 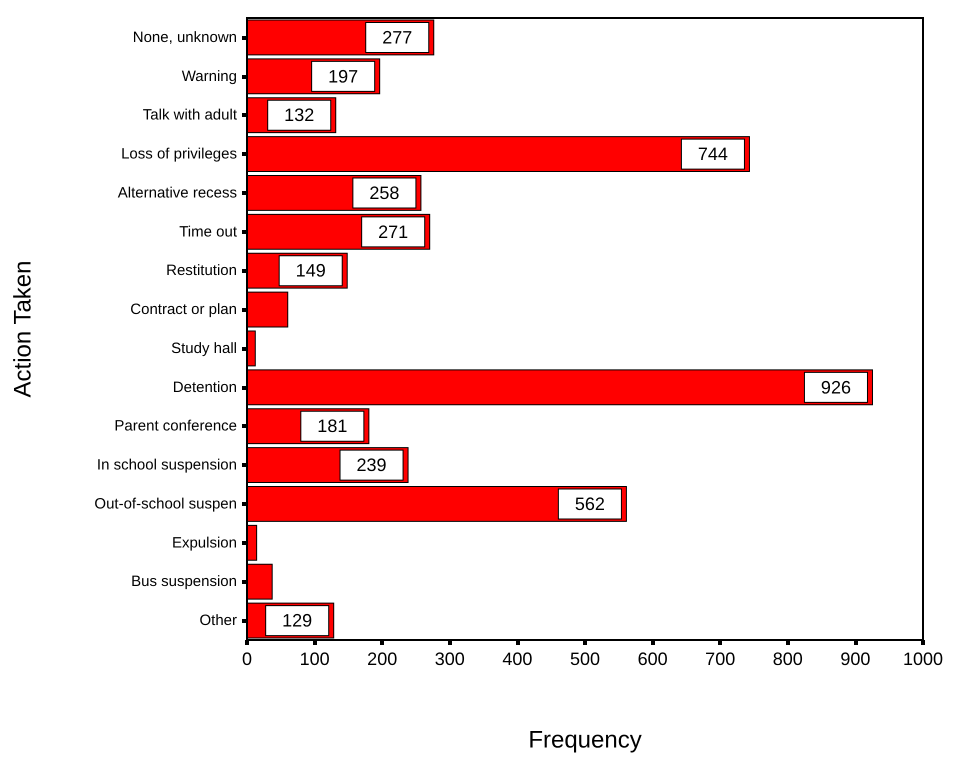 I want to click on x-tick-label: 900, so click(x=855, y=659).